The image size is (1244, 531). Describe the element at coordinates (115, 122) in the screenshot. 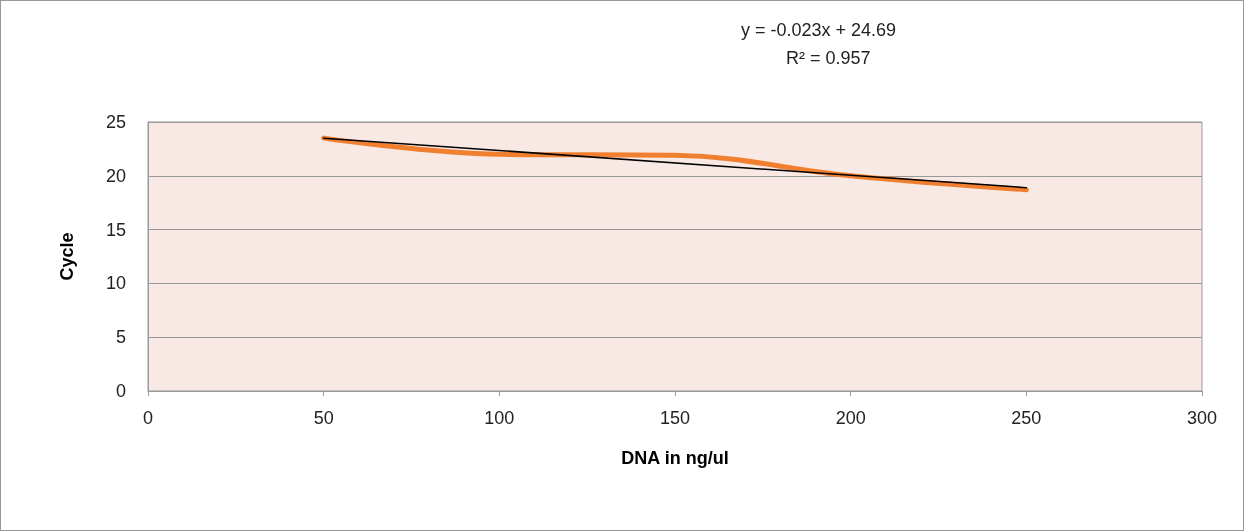

I see `y-tick-label: 25` at that location.